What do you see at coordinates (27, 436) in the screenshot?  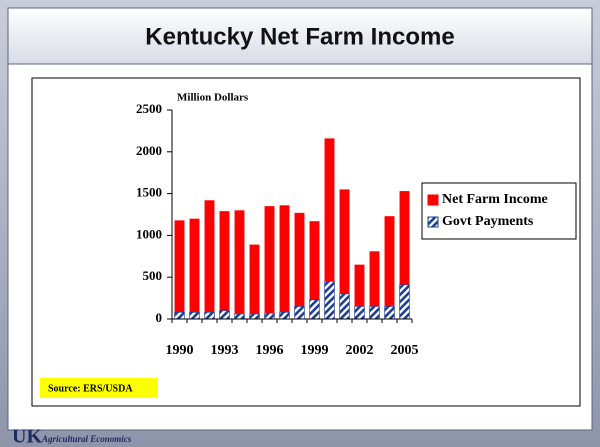 I see `footer-logo: UK` at bounding box center [27, 436].